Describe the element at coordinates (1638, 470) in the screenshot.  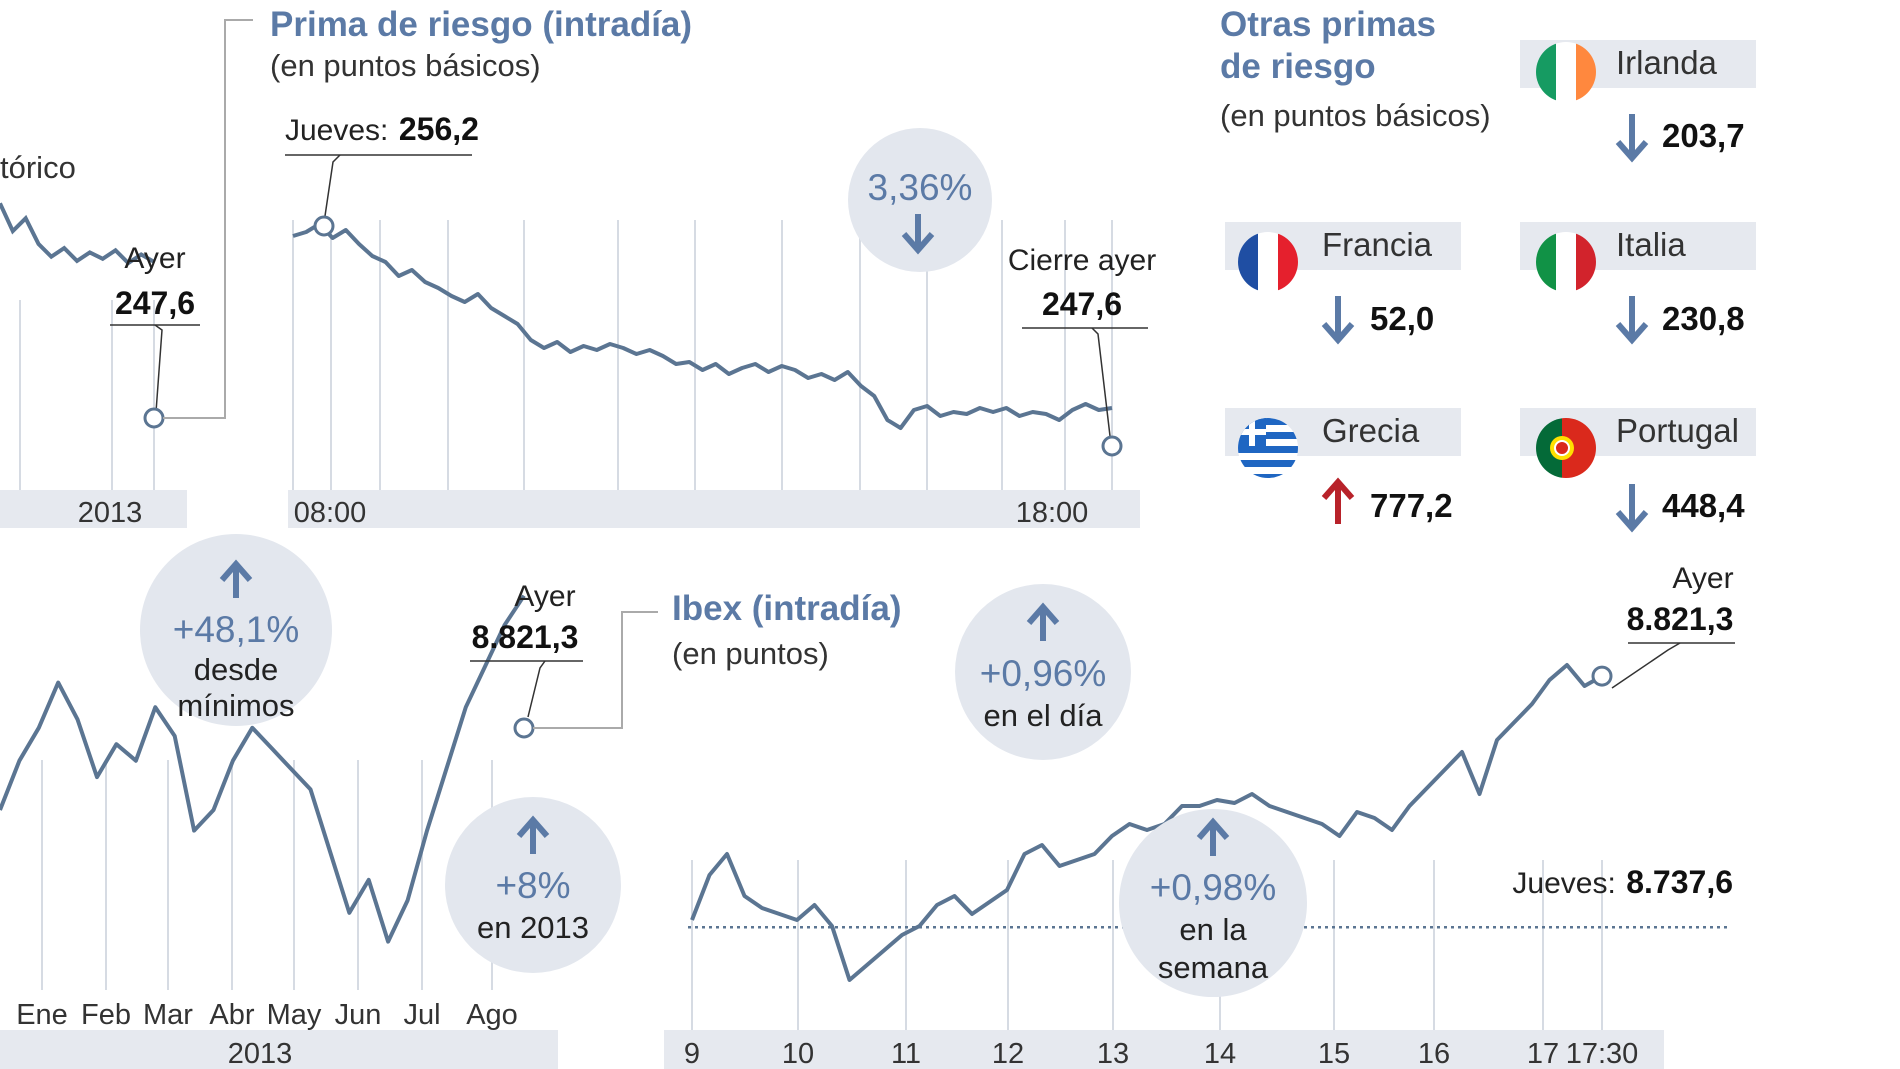
I see `country-portugal: Portugal 448,4` at that location.